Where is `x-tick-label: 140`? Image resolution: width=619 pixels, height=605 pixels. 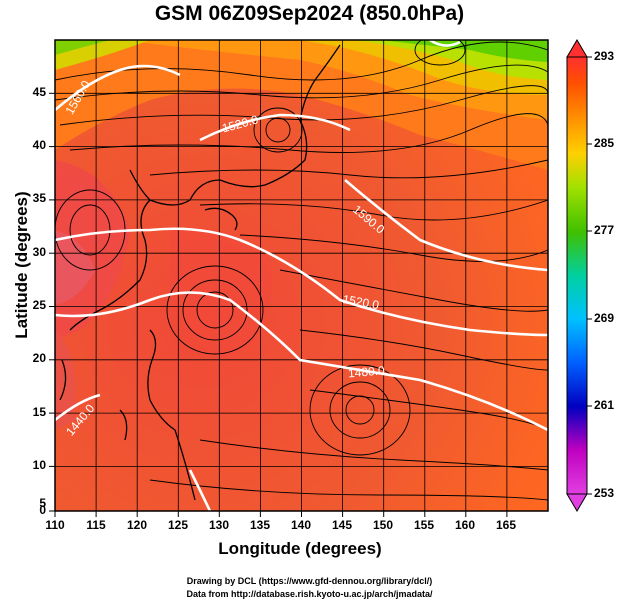
x-tick-label: 140 is located at coordinates (301, 525).